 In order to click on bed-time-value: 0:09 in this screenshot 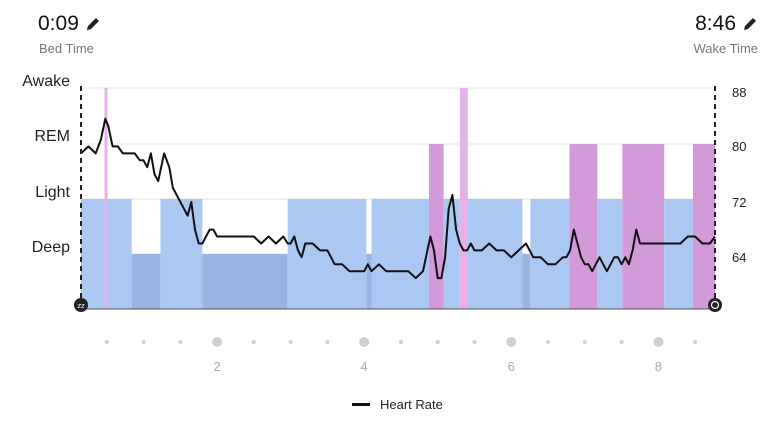, I will do `click(58, 23)`.